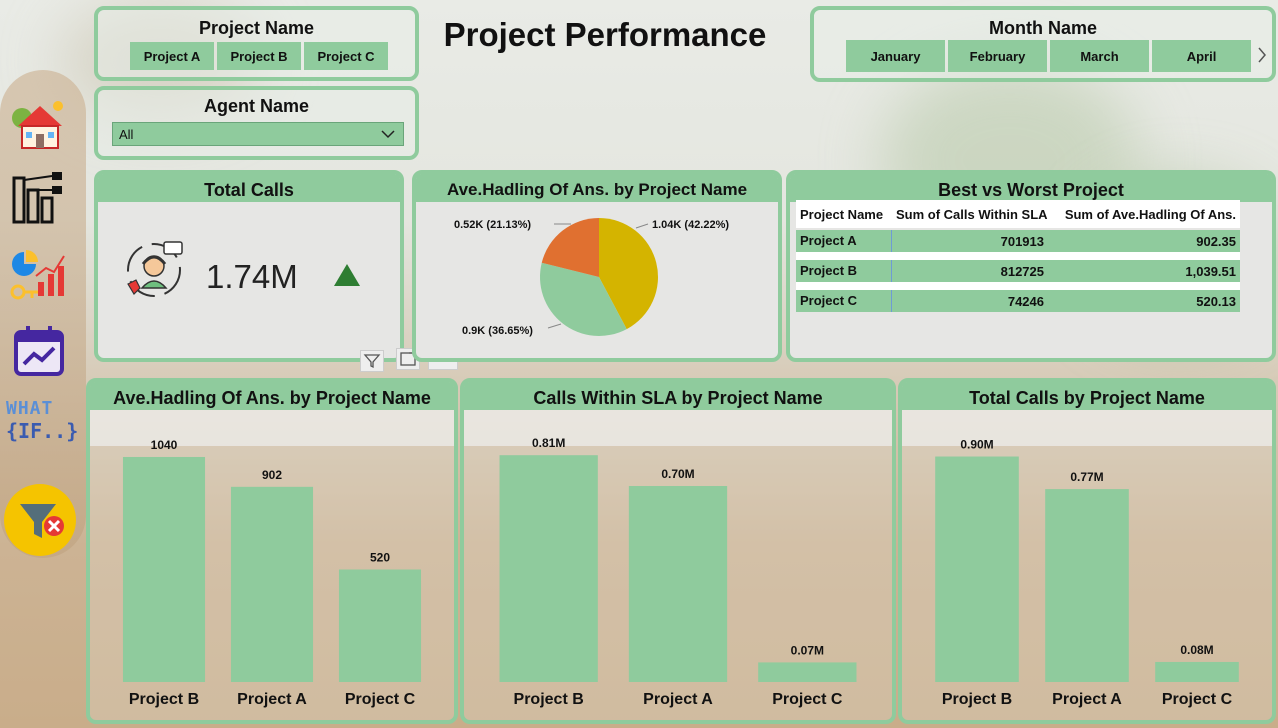 The height and width of the screenshot is (728, 1278). I want to click on what-if-icon: WHAT {IF..}, so click(42, 428).